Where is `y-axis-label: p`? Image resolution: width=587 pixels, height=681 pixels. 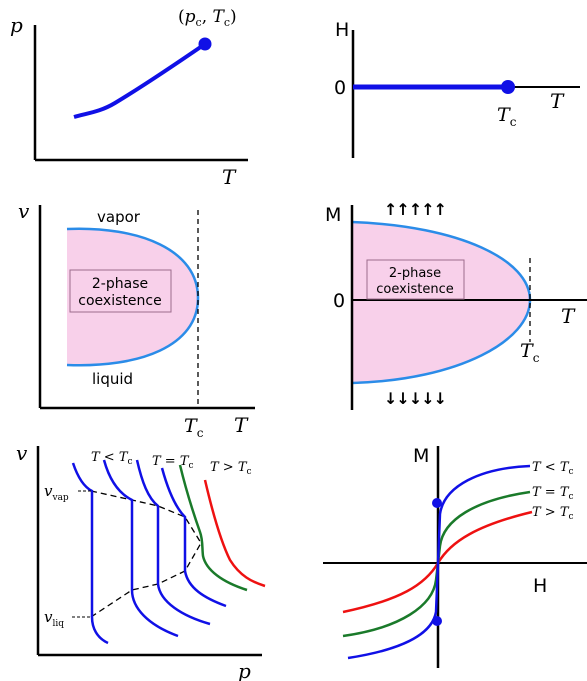
y-axis-label: p is located at coordinates (16, 25).